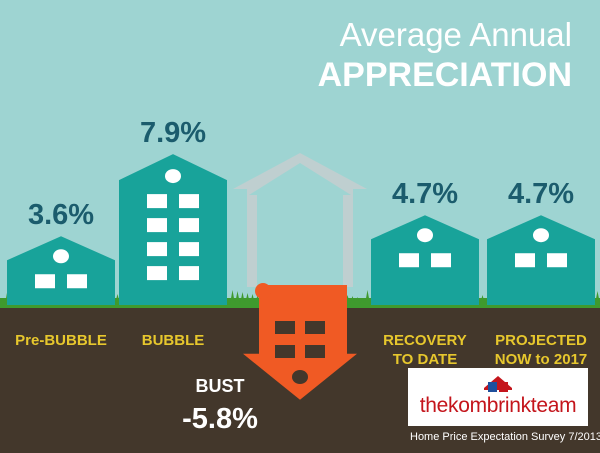 Image resolution: width=600 pixels, height=453 pixels. I want to click on bust-bar-curl, so click(263, 291).